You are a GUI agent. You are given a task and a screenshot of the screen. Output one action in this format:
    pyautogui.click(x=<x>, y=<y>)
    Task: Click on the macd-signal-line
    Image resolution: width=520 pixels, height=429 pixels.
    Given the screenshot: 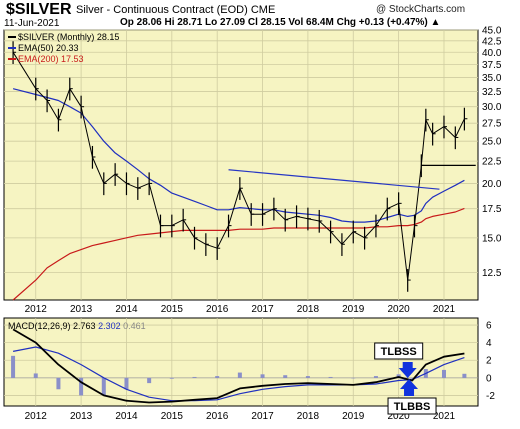 What is the action you would take?
    pyautogui.click(x=238, y=374)
    